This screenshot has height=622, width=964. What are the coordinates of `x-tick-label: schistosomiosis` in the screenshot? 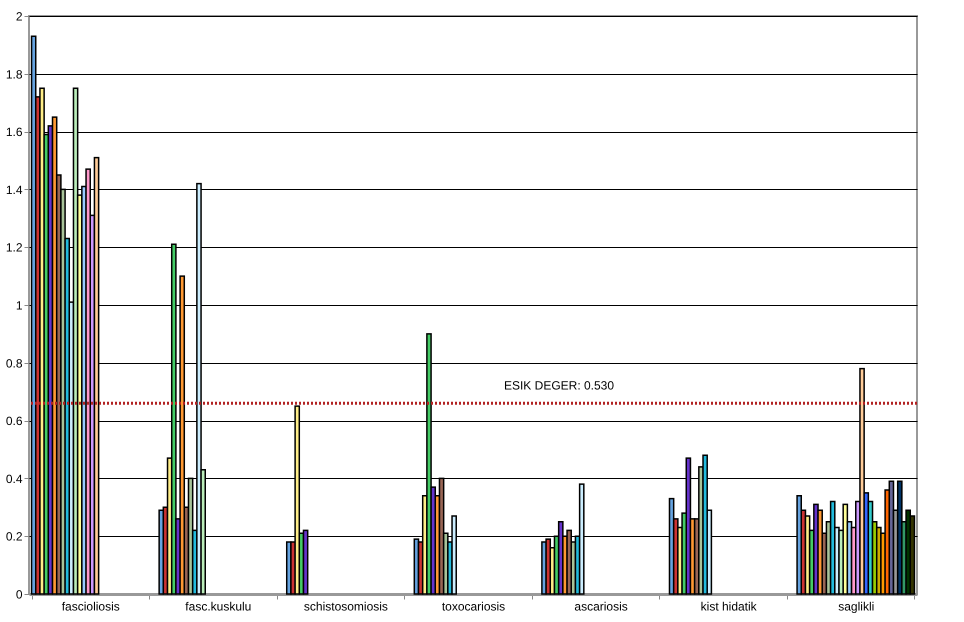 It's located at (346, 607).